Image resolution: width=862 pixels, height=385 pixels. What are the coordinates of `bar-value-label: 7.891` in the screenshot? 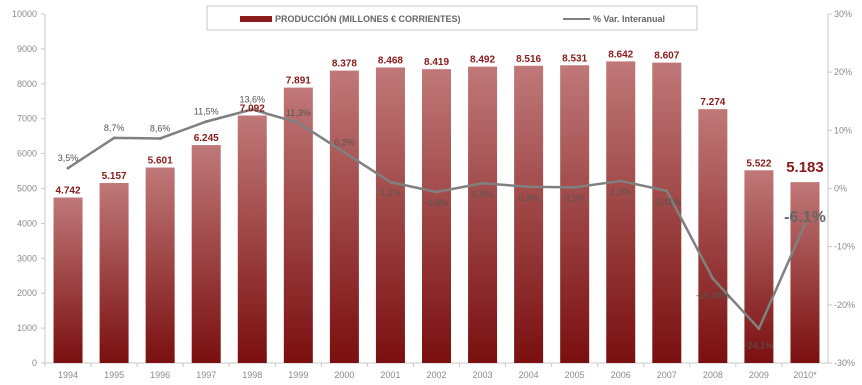 It's located at (298, 81).